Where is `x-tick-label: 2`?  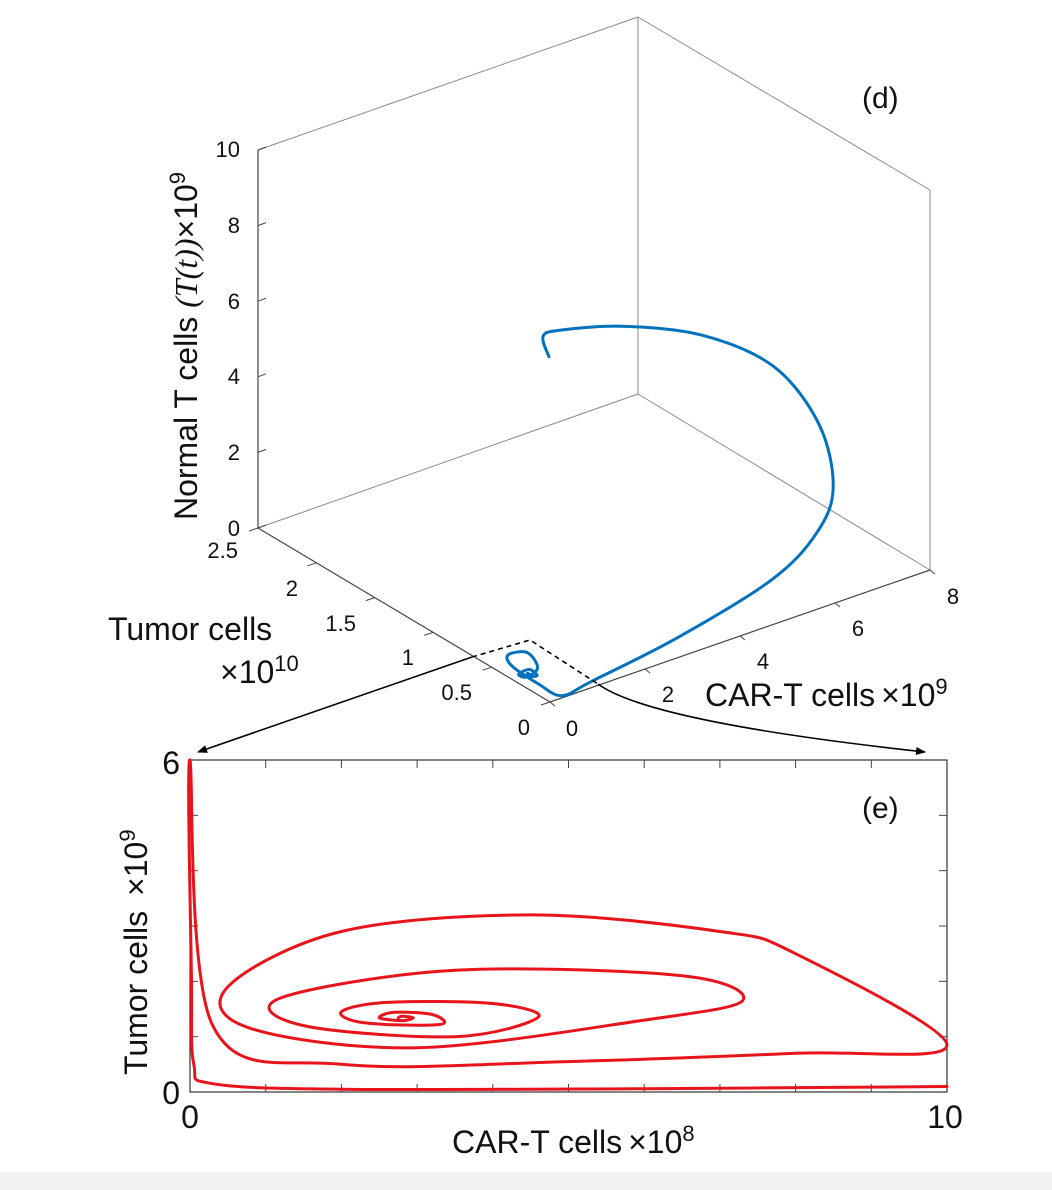
x-tick-label: 2 is located at coordinates (668, 694).